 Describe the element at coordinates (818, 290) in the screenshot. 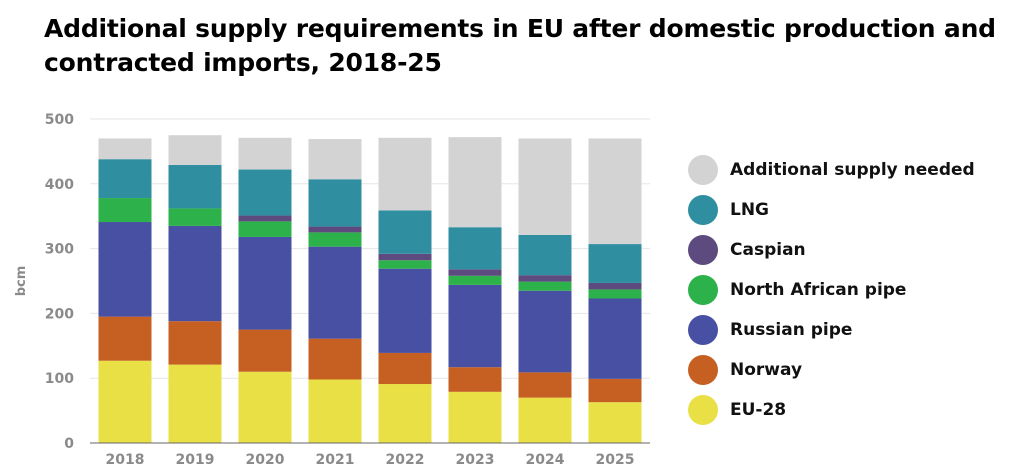

I see `legend-label: North African pipe` at that location.